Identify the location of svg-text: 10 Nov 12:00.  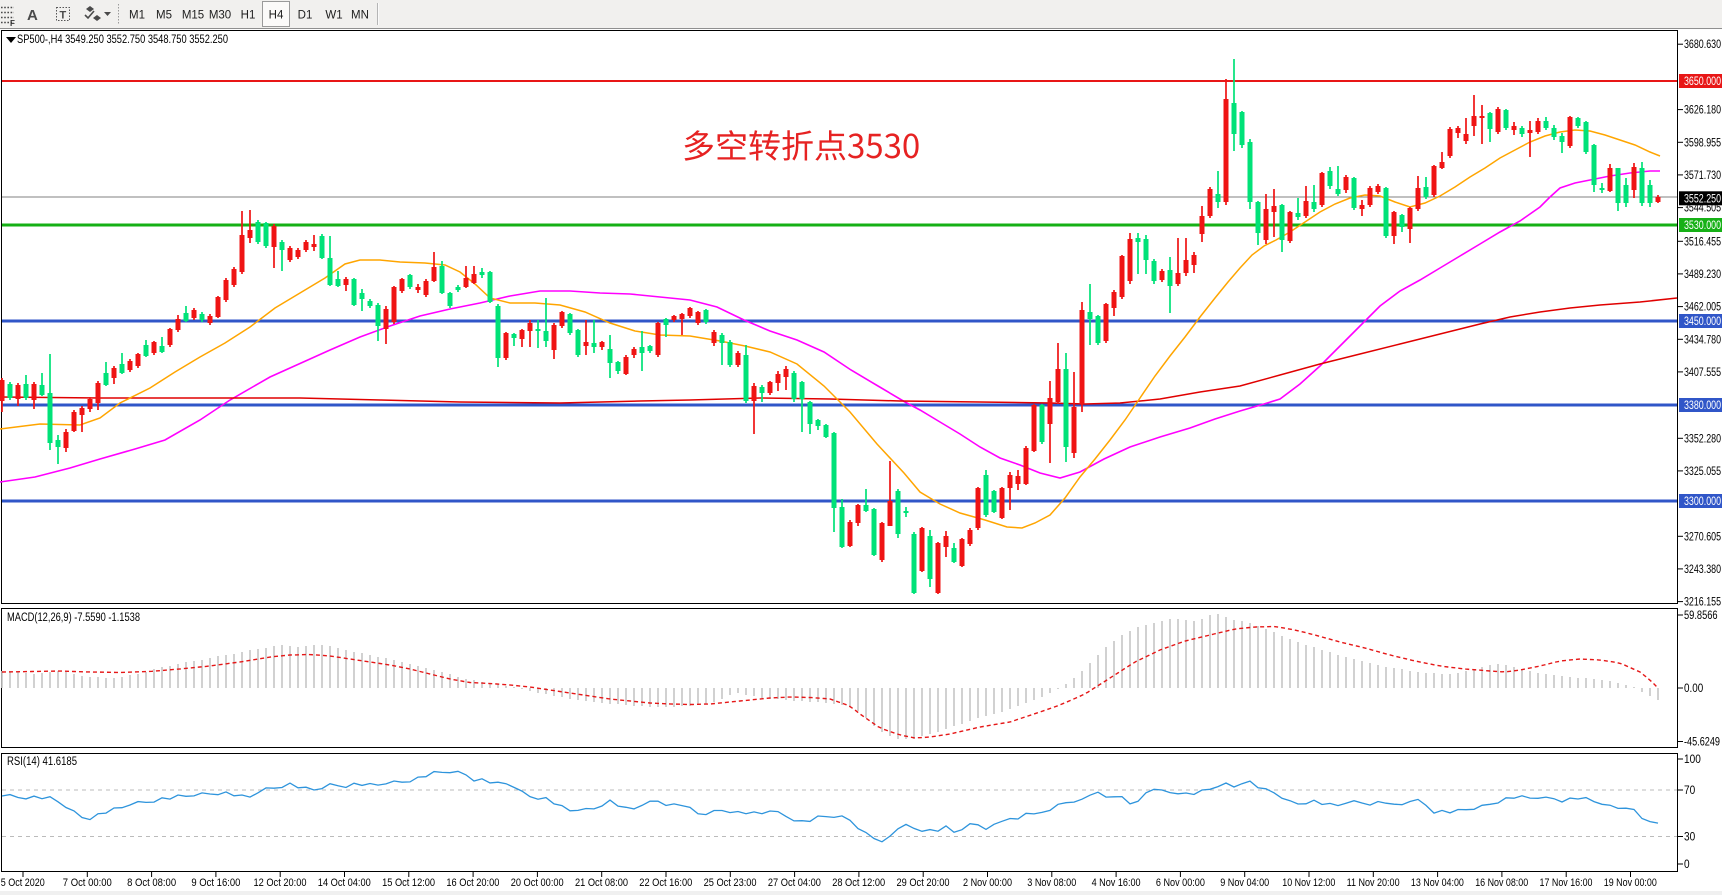
(1308, 883).